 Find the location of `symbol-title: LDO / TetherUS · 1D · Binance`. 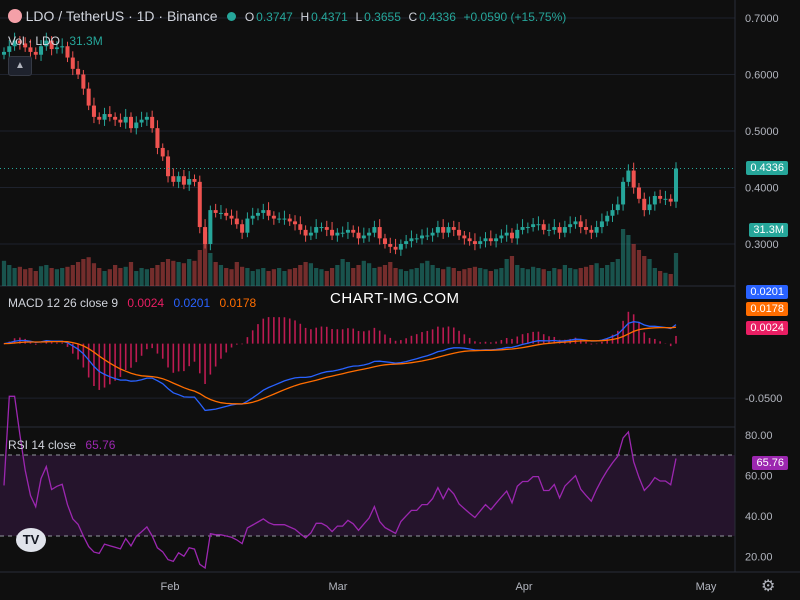

symbol-title: LDO / TetherUS · 1D · Binance is located at coordinates (121, 16).